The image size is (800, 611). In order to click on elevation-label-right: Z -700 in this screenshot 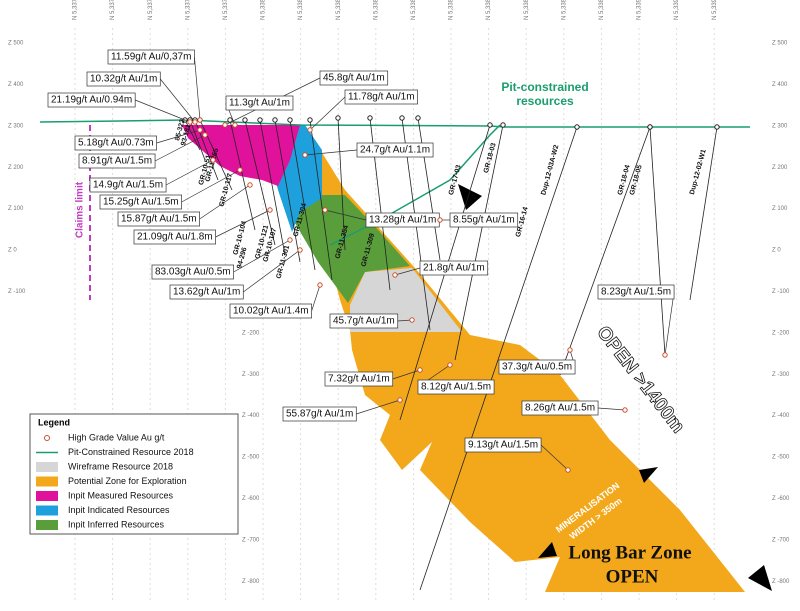, I will do `click(781, 540)`.